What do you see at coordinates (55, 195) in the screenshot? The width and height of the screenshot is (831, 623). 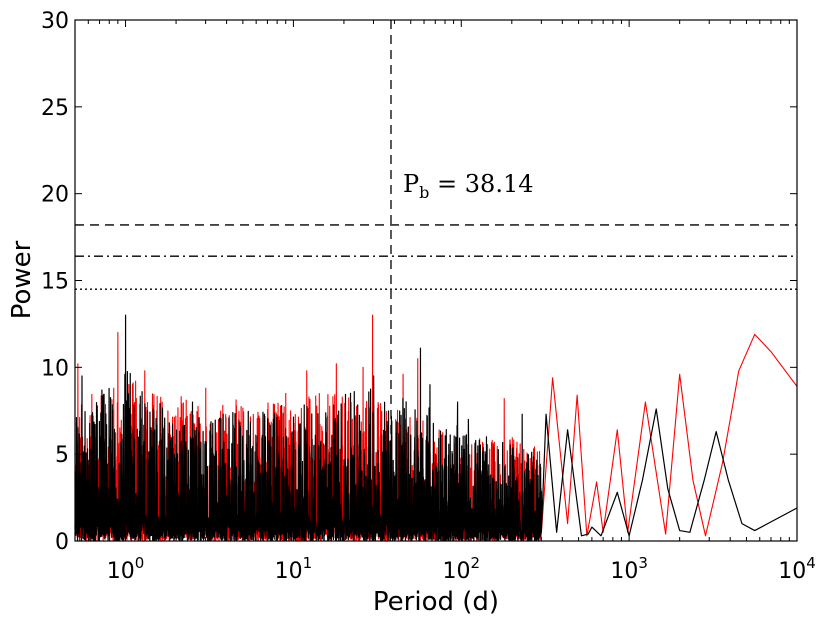 I see `y-tick-label: 20` at bounding box center [55, 195].